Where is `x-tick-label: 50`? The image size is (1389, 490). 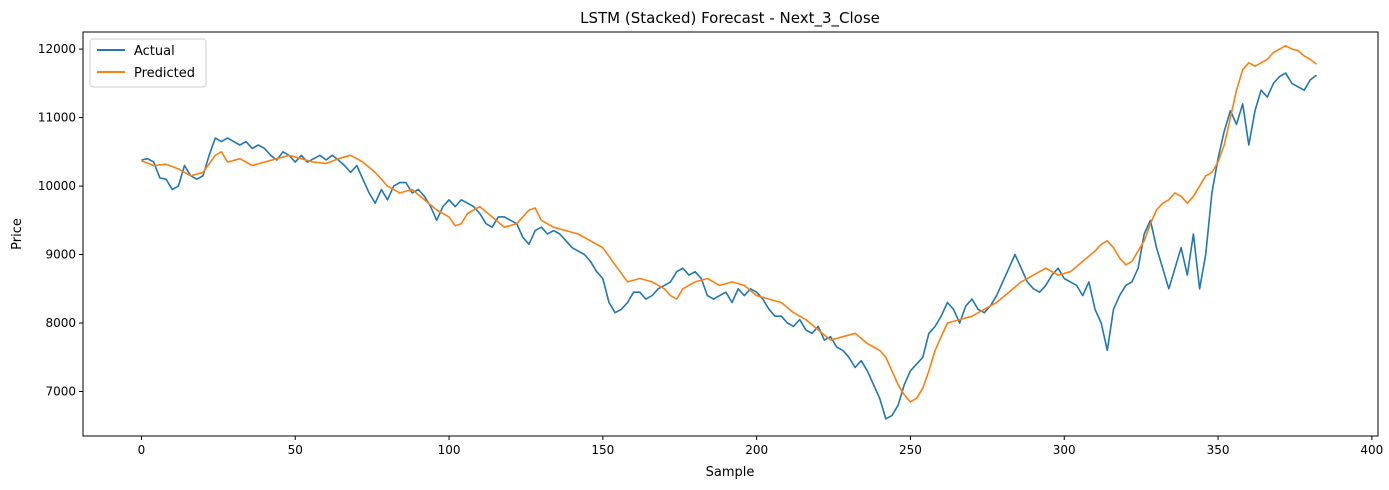
x-tick-label: 50 is located at coordinates (295, 450).